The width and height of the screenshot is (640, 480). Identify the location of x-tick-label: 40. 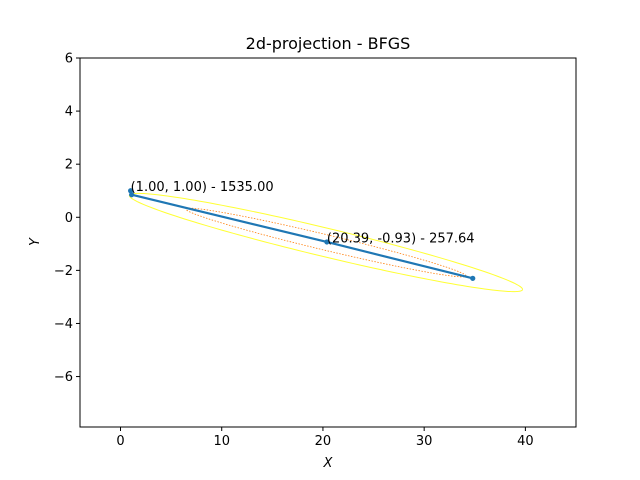
(525, 441).